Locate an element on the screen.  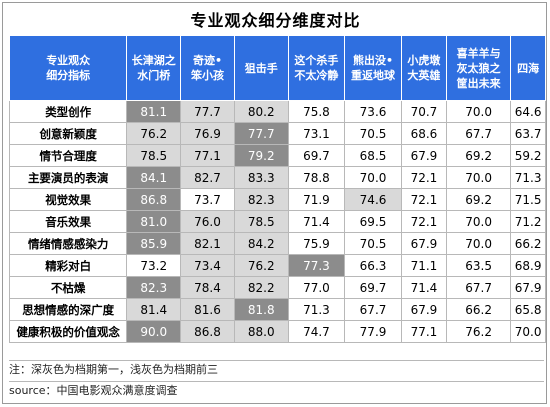
column-header-line: 笨小孩 is located at coordinates (207, 75).